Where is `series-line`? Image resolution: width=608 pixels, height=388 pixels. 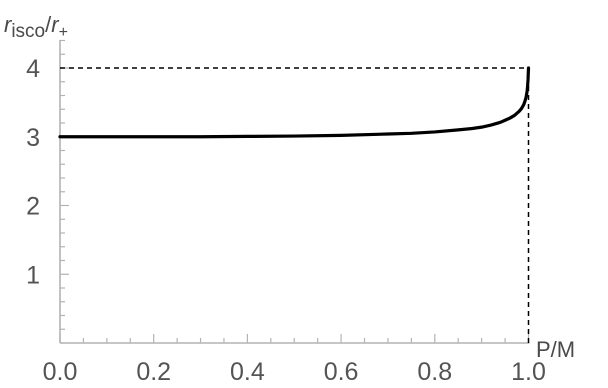 series-line is located at coordinates (294, 102).